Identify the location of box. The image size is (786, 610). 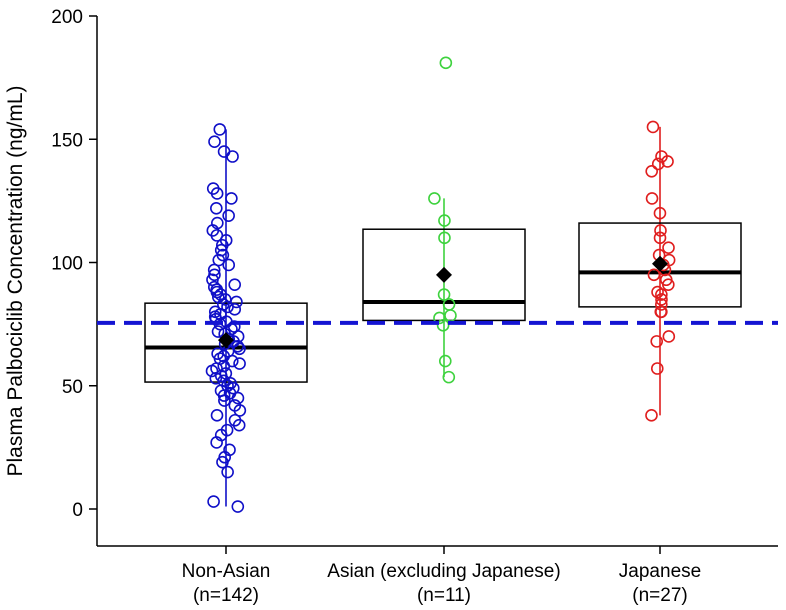
(226, 342).